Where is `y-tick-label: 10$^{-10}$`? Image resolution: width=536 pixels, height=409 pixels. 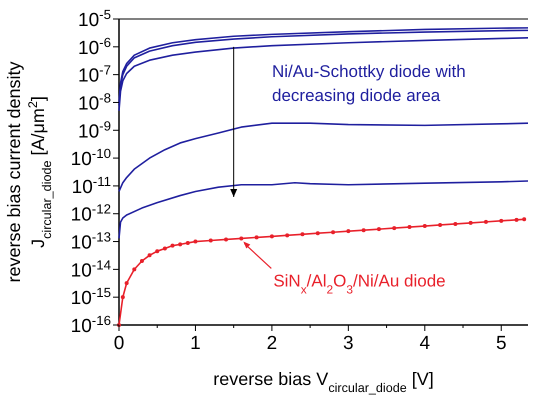
y-tick-label: 10$^{-10}$ is located at coordinates (90, 158).